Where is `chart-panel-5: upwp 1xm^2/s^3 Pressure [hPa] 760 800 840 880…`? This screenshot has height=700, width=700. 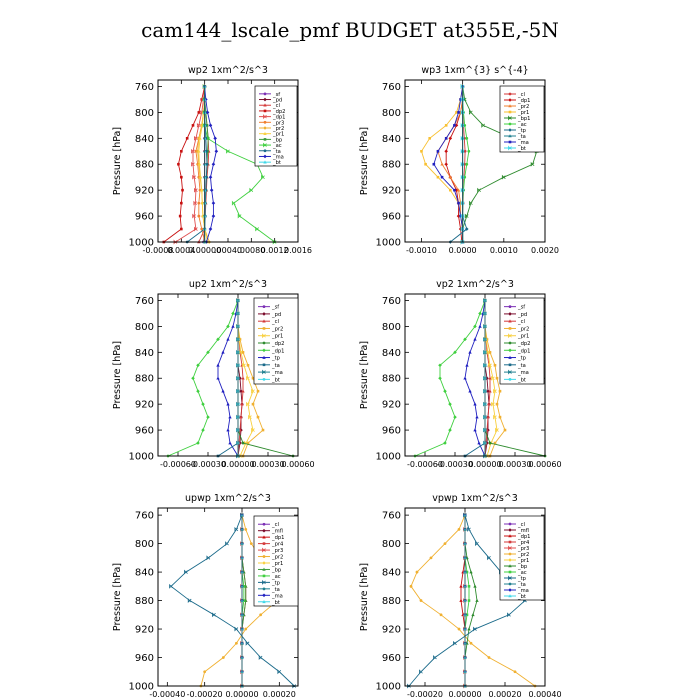 chart-panel-5: upwp 1xm^2/s^3 Pressure [hPa] 760 800 840 880… is located at coordinates (205, 596).